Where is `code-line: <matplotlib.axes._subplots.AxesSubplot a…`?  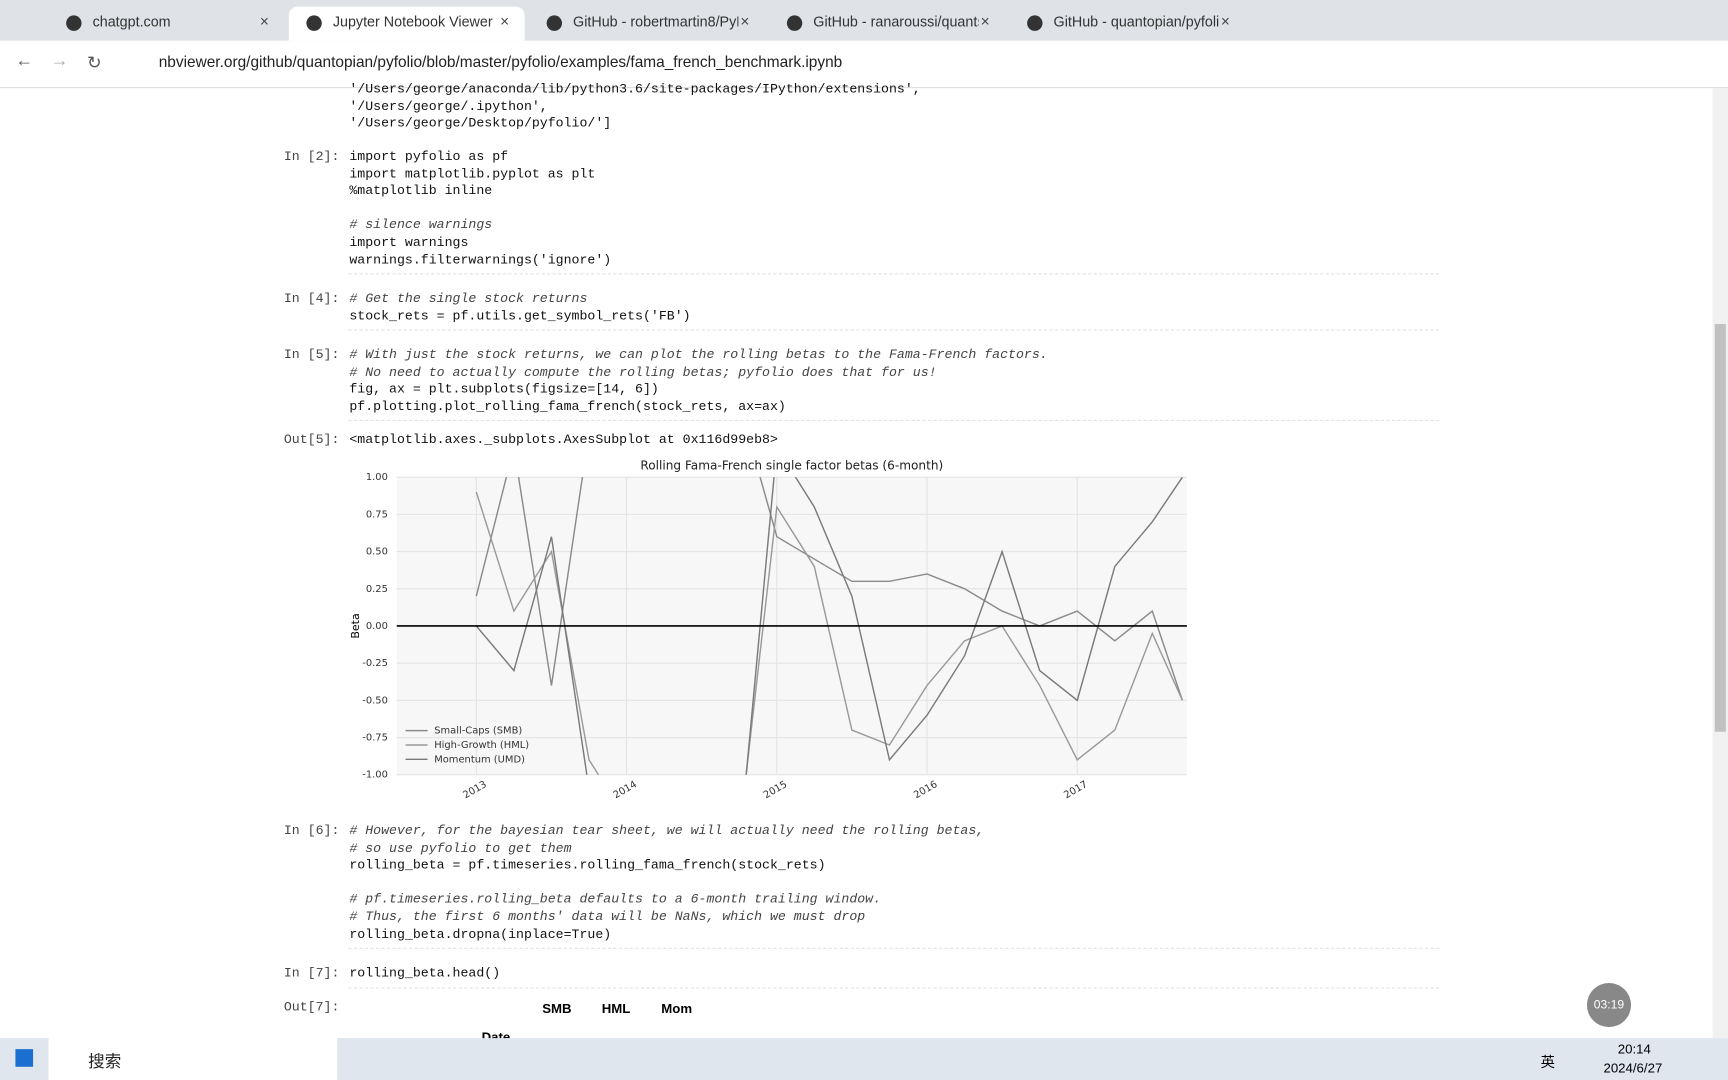
code-line: <matplotlib.axes._subplots.AxesSubplot a… is located at coordinates (563, 439).